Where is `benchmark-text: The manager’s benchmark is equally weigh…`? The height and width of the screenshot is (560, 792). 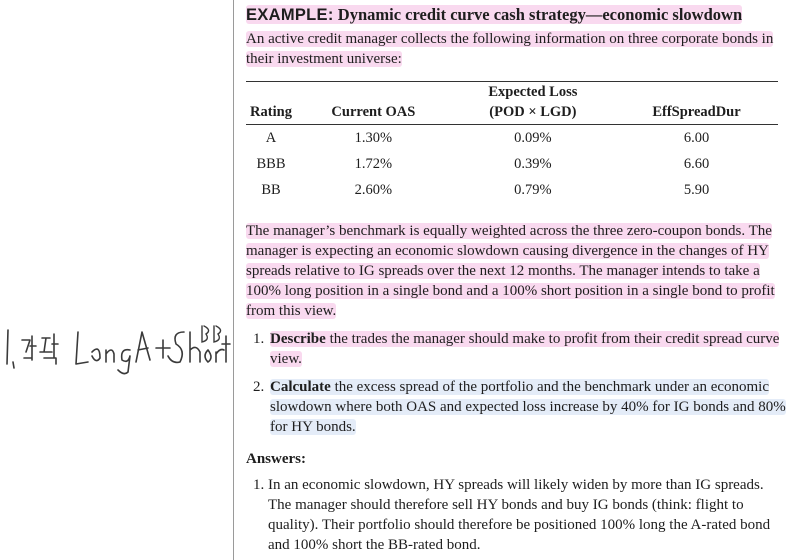
benchmark-text: The manager’s benchmark is equally weigh… is located at coordinates (510, 271).